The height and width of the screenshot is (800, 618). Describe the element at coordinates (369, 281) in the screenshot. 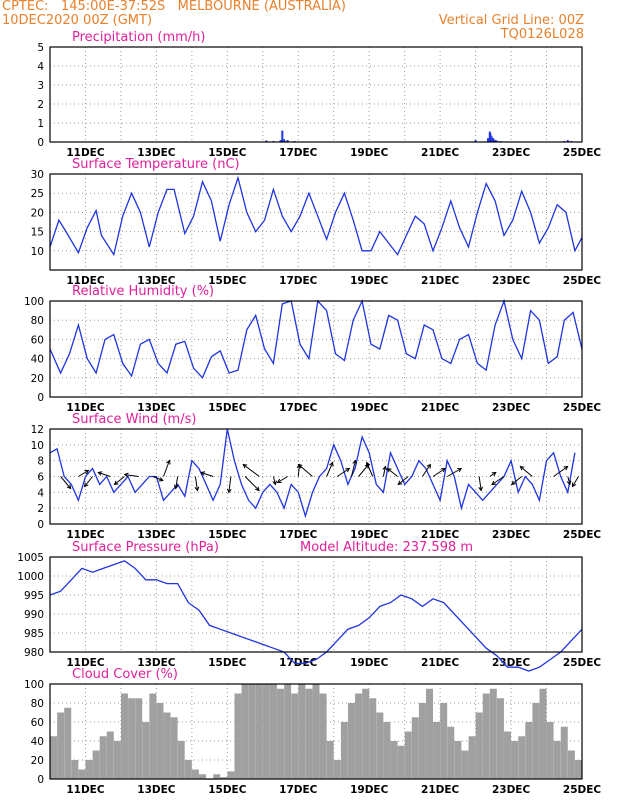

I see `x-tick-label: 19DEC` at that location.